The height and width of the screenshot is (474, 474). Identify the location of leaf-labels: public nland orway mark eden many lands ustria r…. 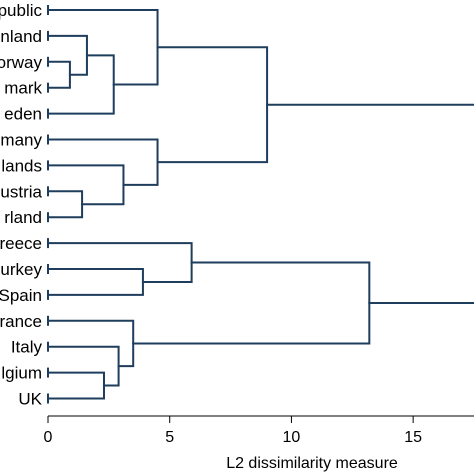
(21, 205).